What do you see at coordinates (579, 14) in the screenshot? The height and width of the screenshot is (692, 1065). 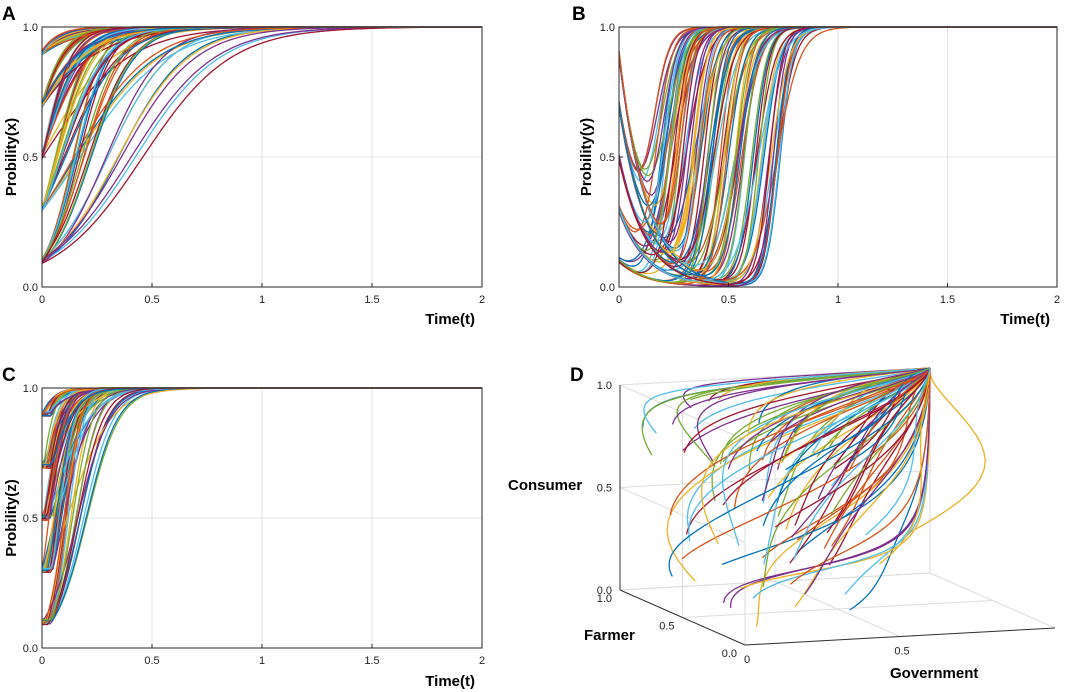 I see `panel-label: B` at bounding box center [579, 14].